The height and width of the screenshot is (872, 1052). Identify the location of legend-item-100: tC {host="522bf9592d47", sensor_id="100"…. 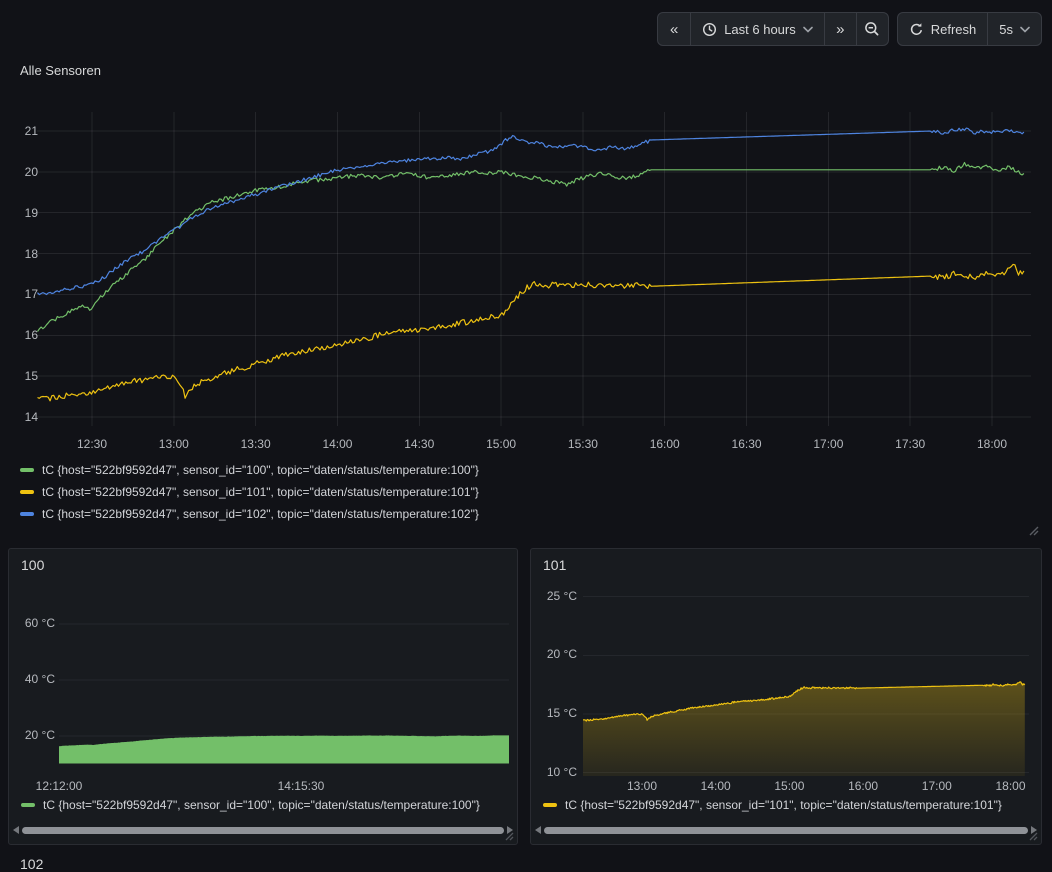
(249, 470).